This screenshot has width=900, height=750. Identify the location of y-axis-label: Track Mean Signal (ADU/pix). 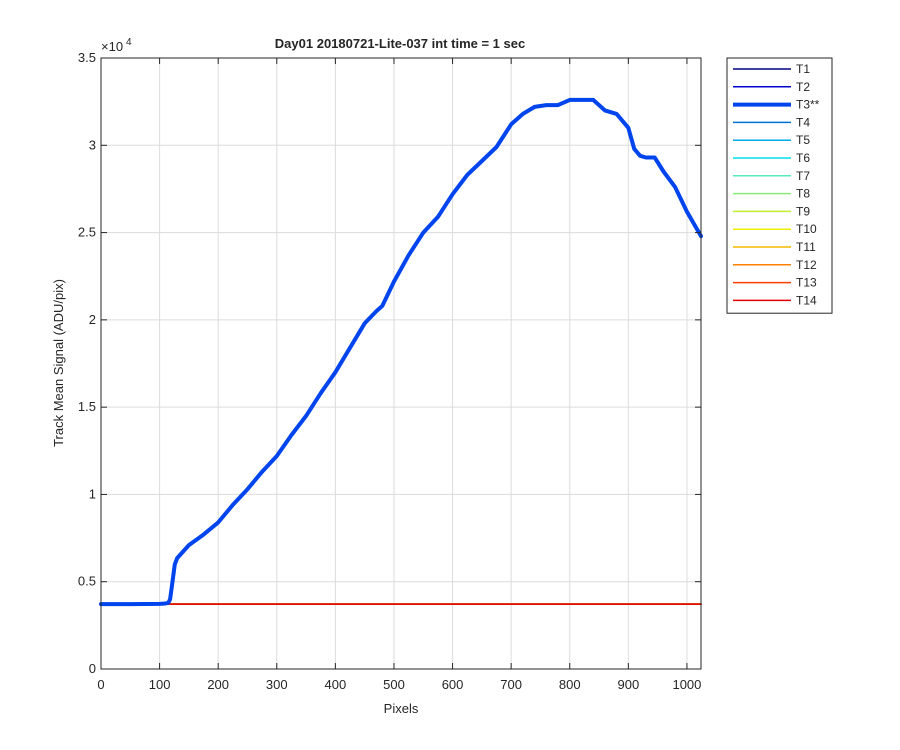
(58, 363).